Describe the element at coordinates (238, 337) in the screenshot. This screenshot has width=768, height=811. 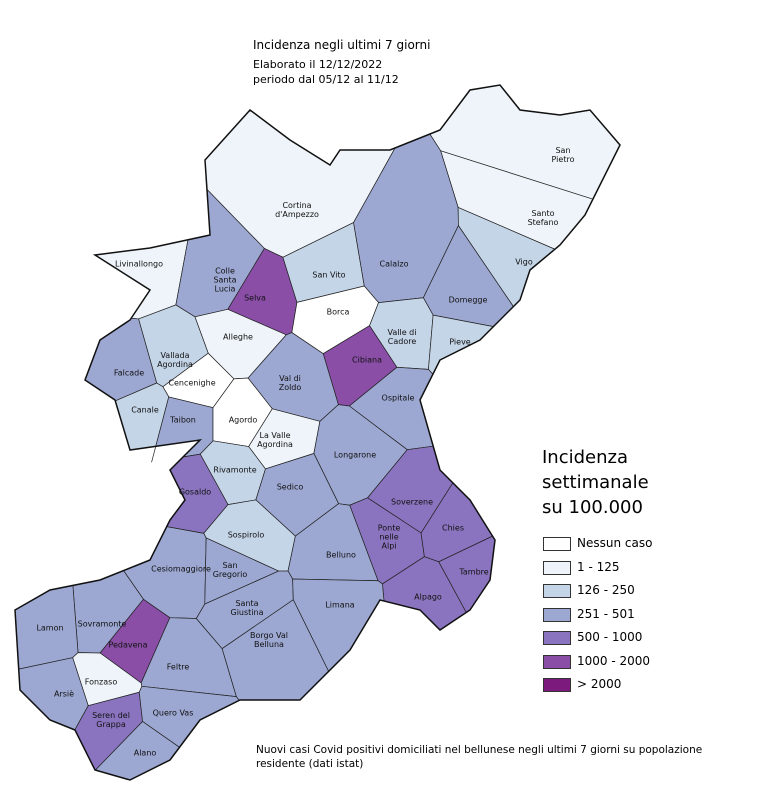
I see `municipality-label: Alleghe` at that location.